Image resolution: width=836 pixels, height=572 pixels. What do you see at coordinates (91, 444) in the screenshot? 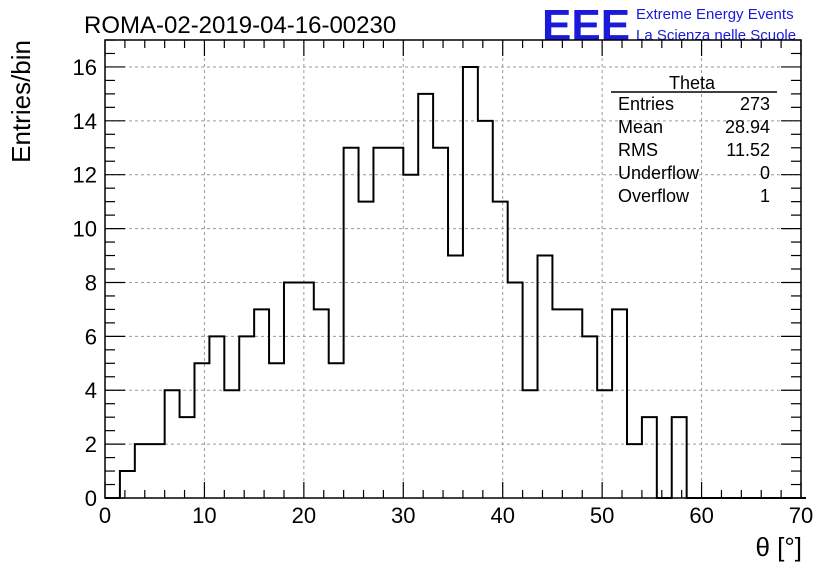
I see `y-tick-label: 2` at bounding box center [91, 444].